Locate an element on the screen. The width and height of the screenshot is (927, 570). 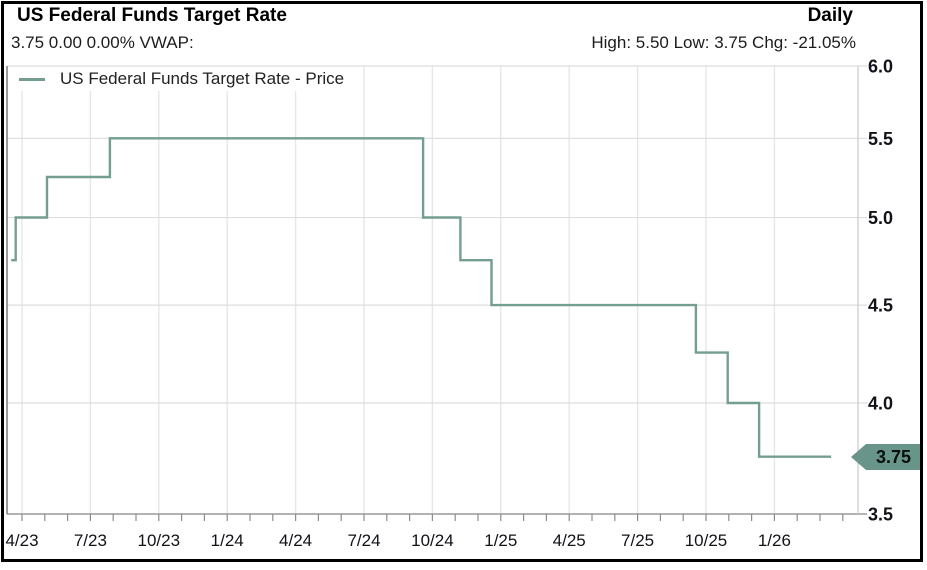
x-tick-label: 1/25 is located at coordinates (500, 540).